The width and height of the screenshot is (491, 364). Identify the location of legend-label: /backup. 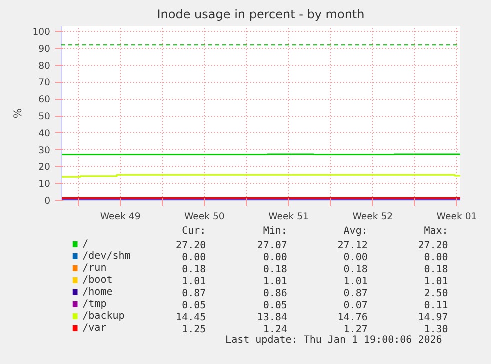
(103, 316).